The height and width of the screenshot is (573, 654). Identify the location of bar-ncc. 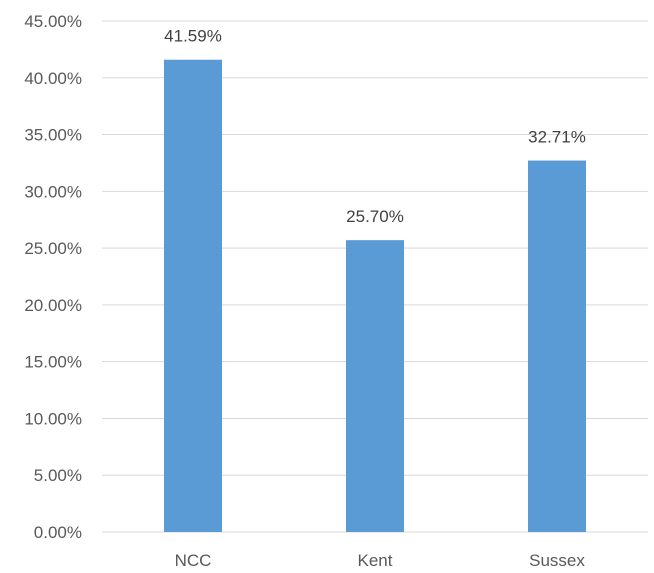
(193, 295).